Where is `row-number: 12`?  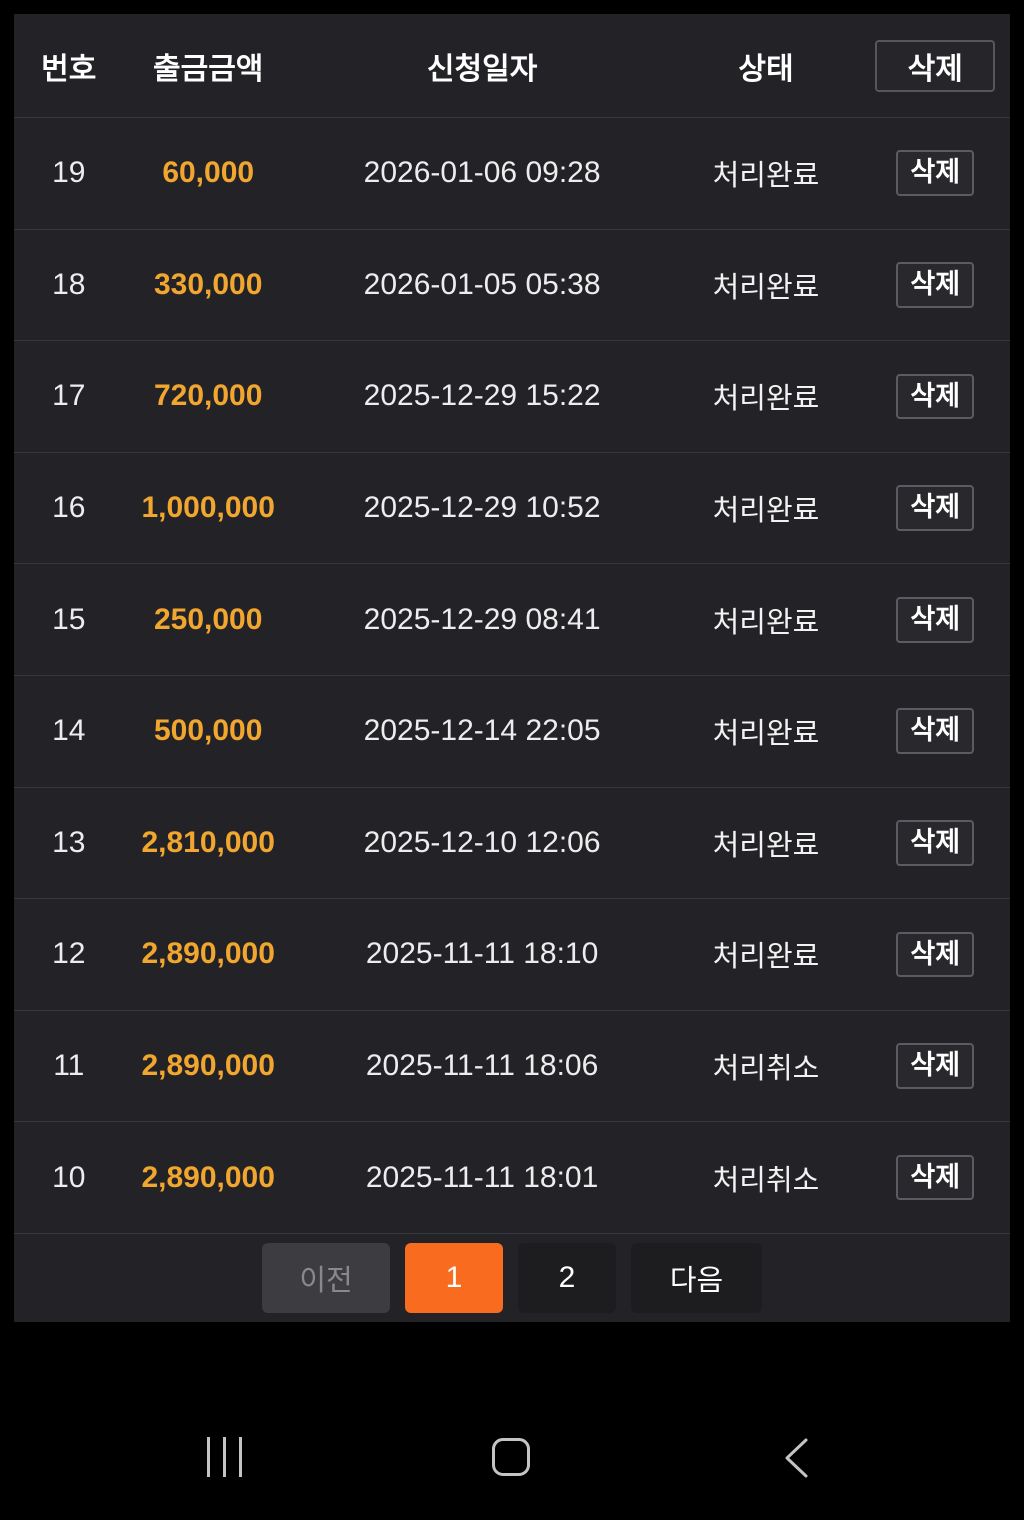 row-number: 12 is located at coordinates (69, 954).